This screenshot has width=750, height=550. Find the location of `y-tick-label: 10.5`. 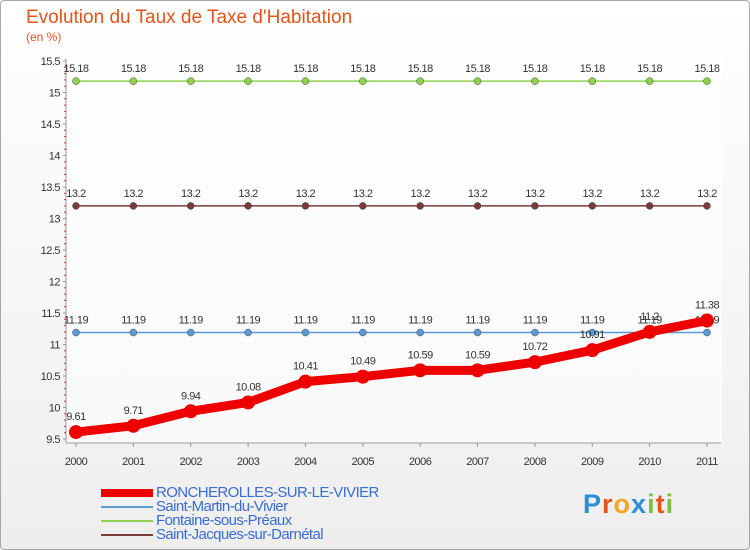

y-tick-label: 10.5 is located at coordinates (51, 377).